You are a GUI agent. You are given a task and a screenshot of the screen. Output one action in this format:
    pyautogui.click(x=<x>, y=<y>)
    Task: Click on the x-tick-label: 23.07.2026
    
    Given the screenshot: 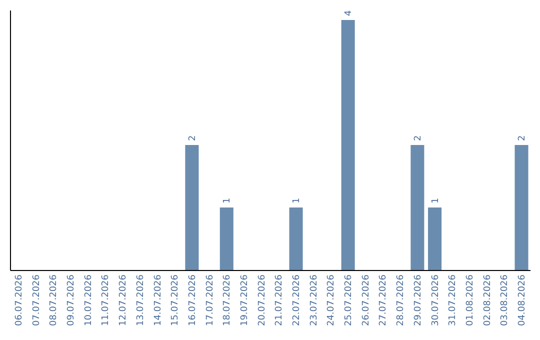 What is the action you would take?
    pyautogui.click(x=314, y=300)
    